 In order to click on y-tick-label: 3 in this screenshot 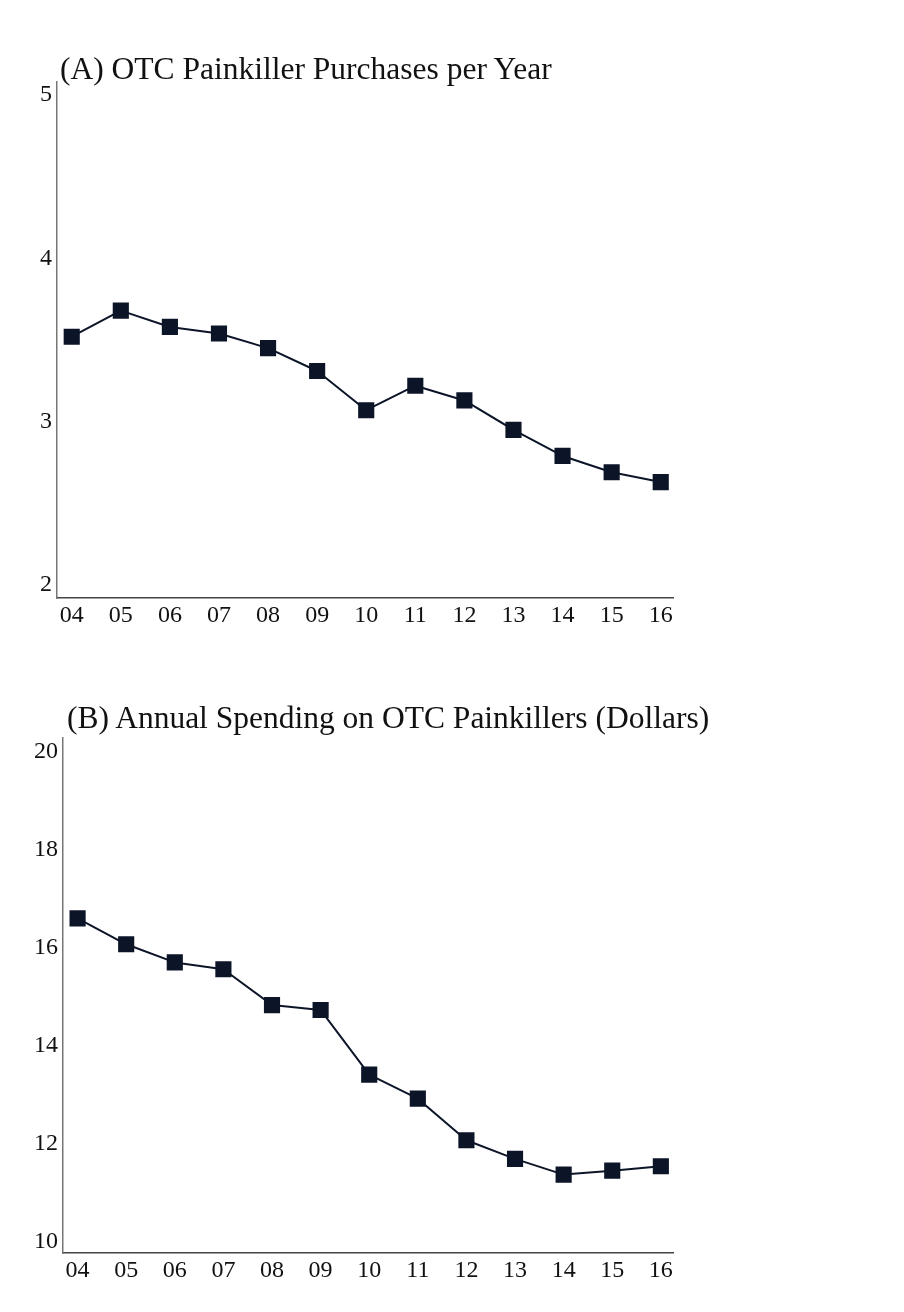, I will do `click(46, 419)`.